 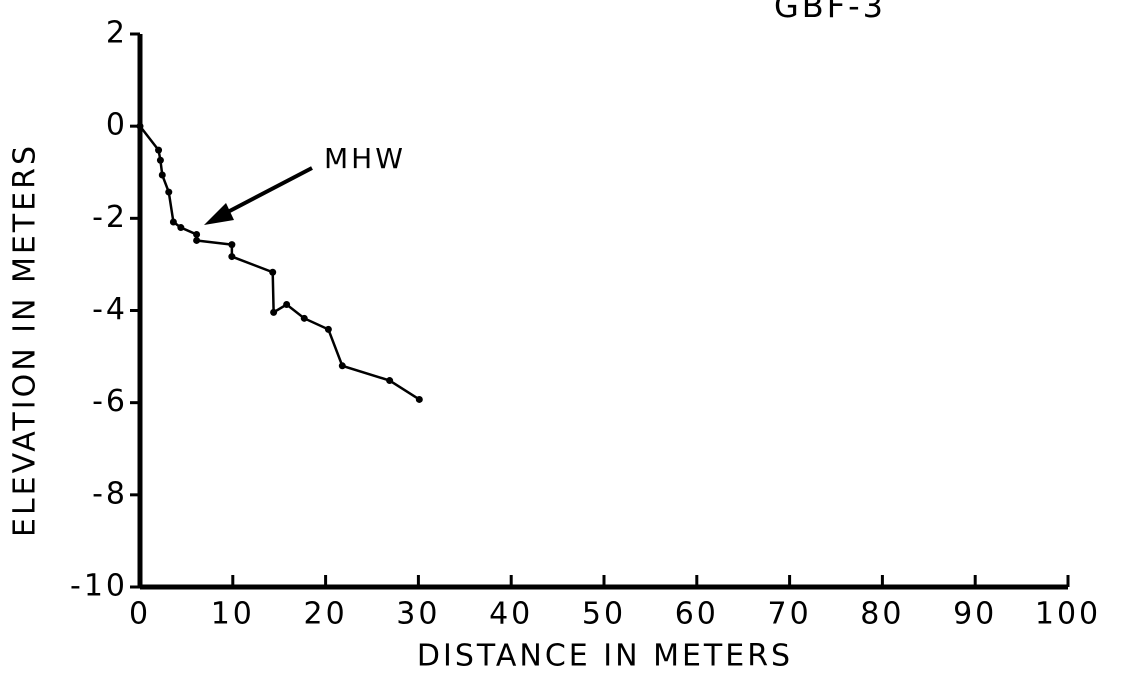 What do you see at coordinates (1068, 614) in the screenshot?
I see `x-tick-label: 100` at bounding box center [1068, 614].